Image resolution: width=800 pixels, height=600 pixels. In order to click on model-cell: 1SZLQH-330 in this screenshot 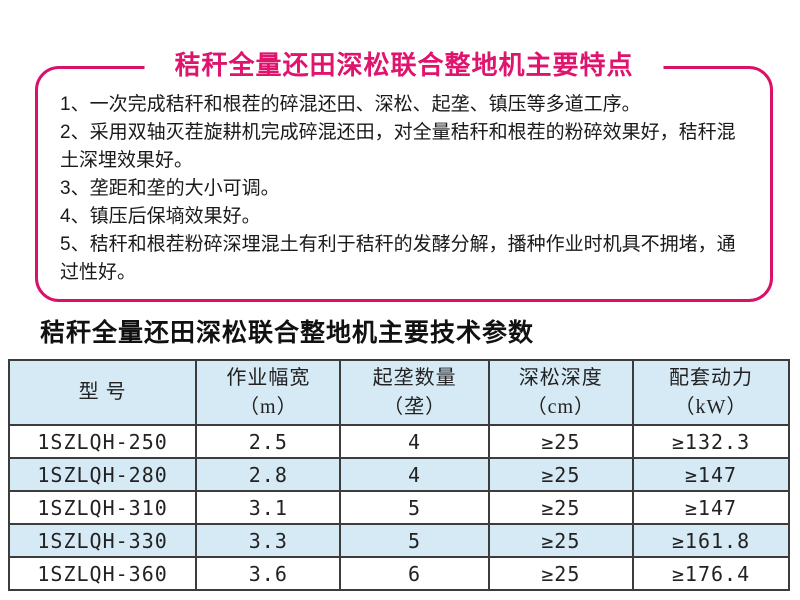, I will do `click(102, 540)`.